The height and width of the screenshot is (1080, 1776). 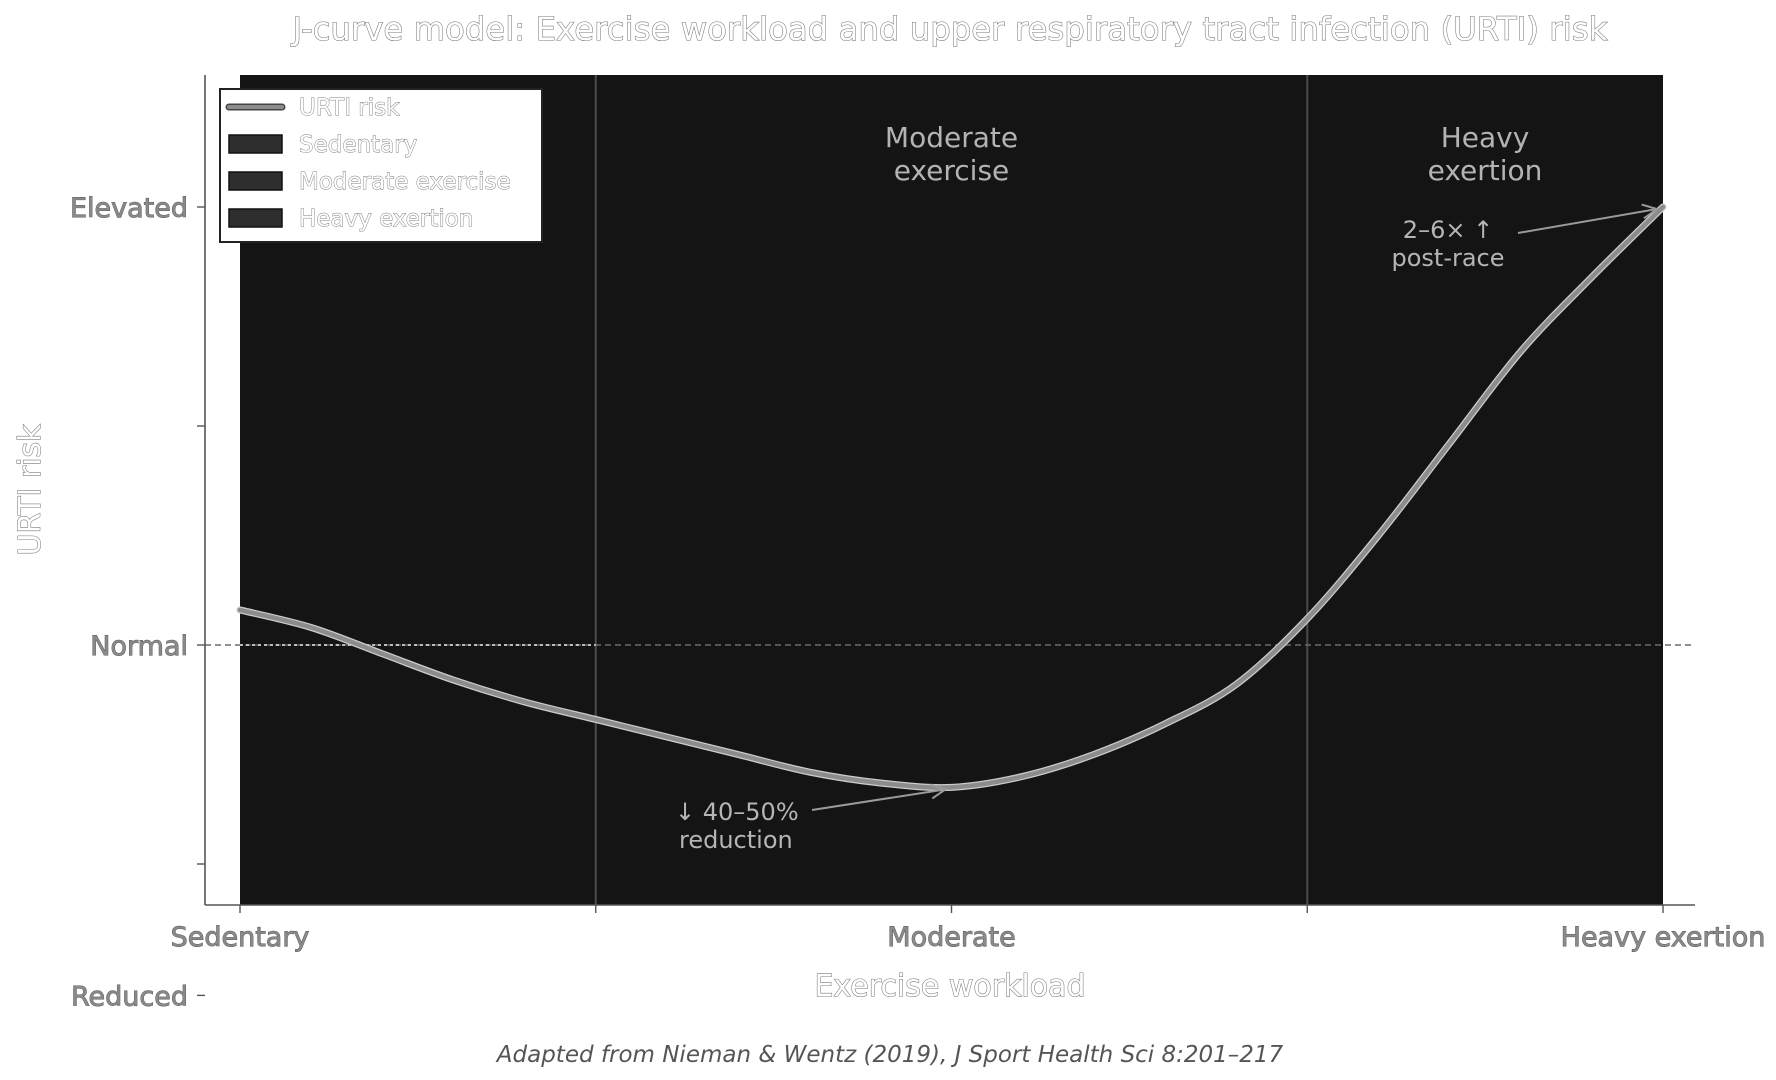 I want to click on legend-label: URTI risk, so click(x=349, y=108).